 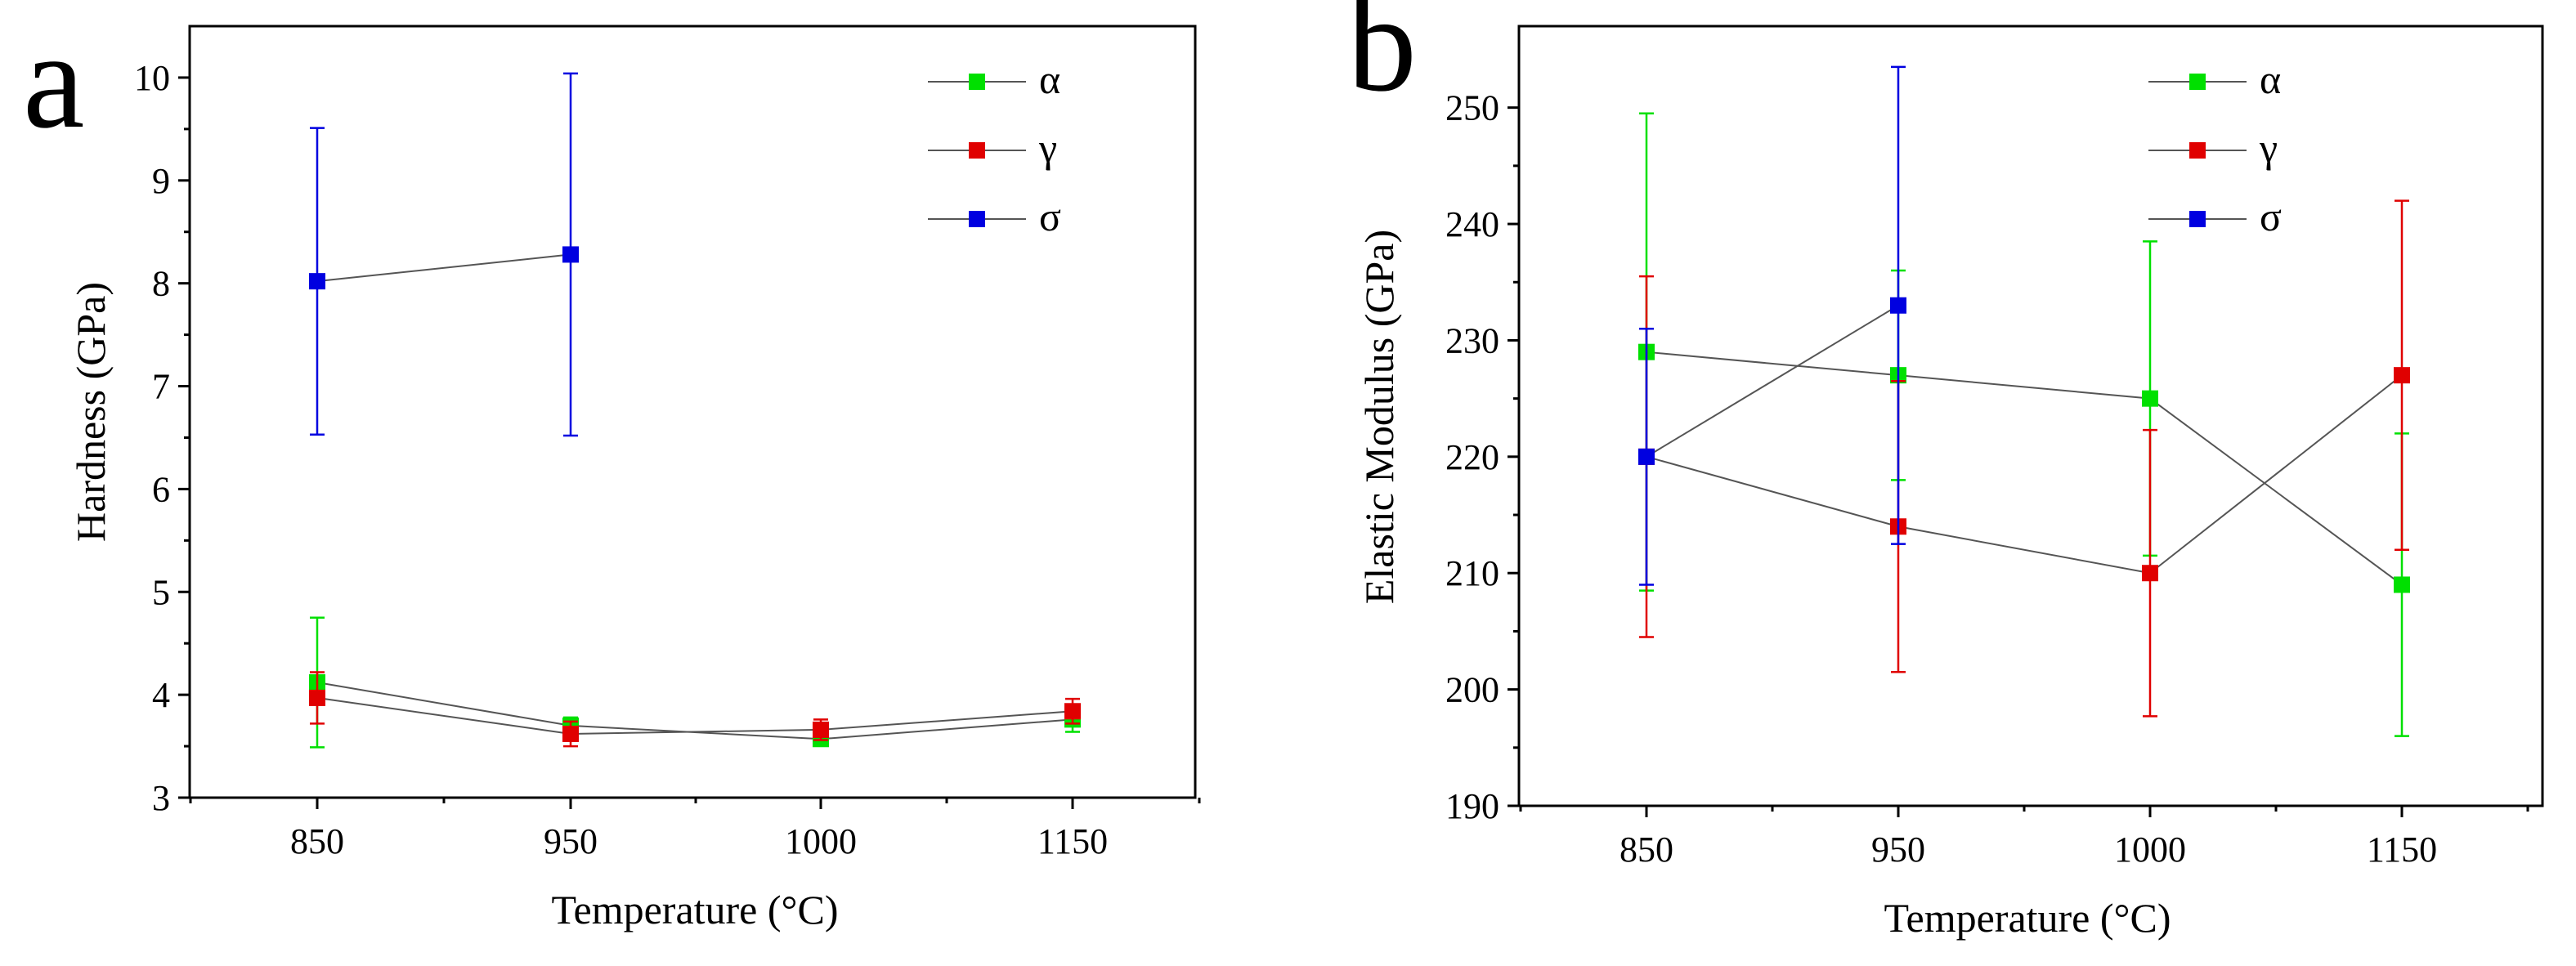 I want to click on x-axis-b: 850 950 1000 1150, so click(x=2024, y=838).